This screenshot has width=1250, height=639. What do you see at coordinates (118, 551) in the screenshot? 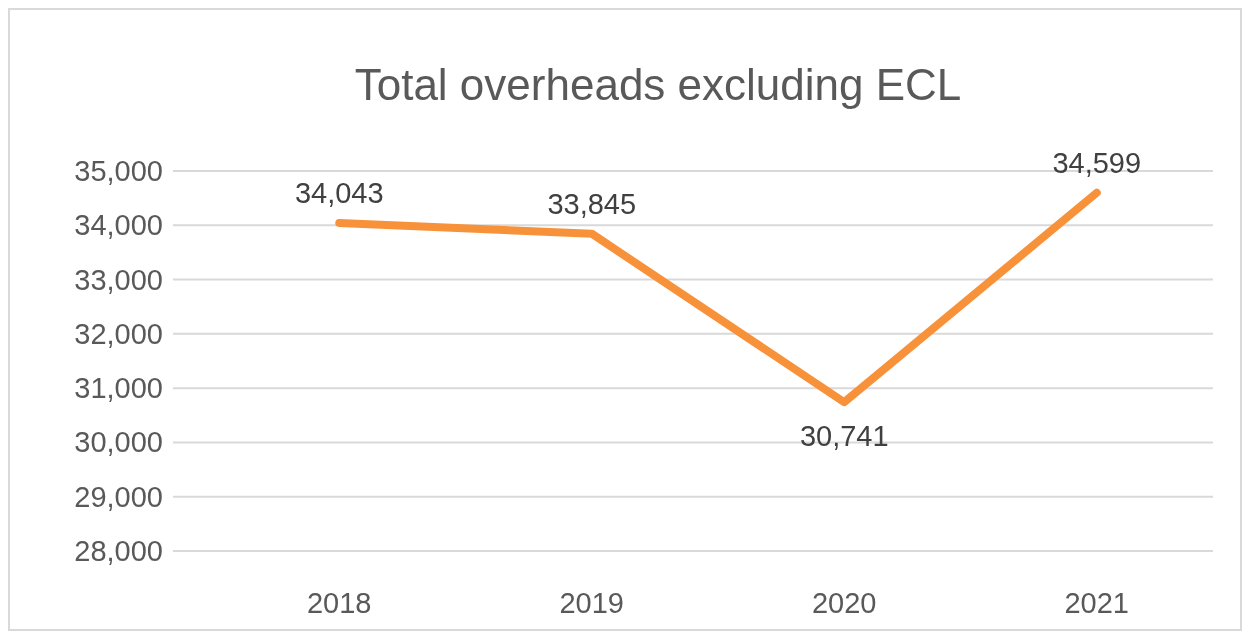
I see `y-tick-label: 28,000` at bounding box center [118, 551].